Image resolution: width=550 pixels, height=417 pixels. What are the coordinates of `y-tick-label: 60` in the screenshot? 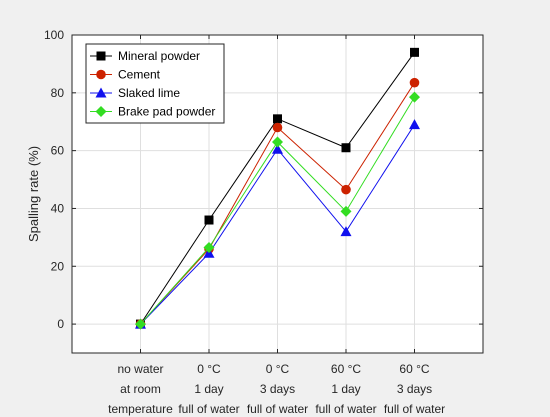 It's located at (58, 151).